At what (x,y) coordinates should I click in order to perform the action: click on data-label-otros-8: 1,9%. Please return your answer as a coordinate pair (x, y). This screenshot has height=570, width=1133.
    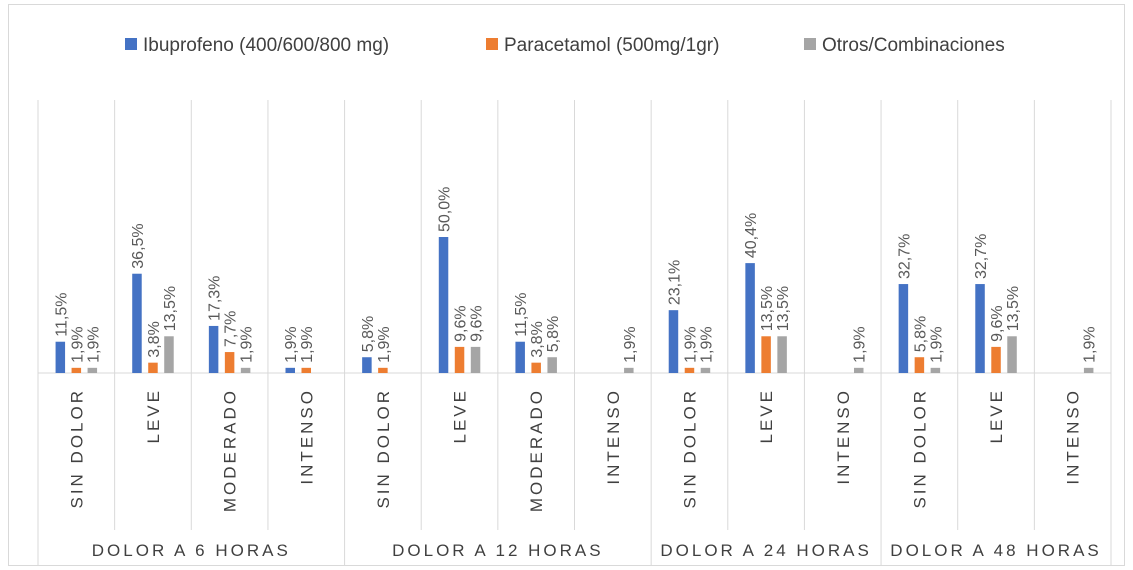
    Looking at the image, I should click on (630, 344).